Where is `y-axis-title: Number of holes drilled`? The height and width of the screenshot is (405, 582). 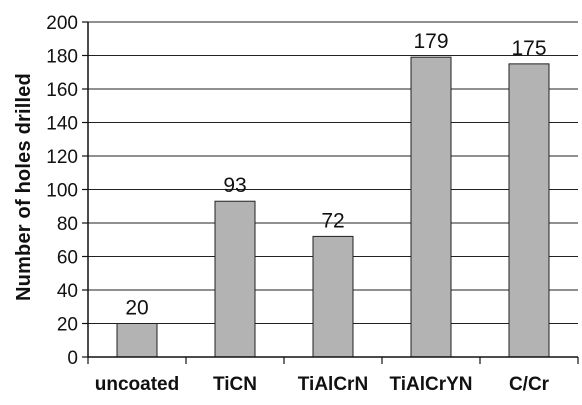
y-axis-title: Number of holes drilled is located at coordinates (24, 187).